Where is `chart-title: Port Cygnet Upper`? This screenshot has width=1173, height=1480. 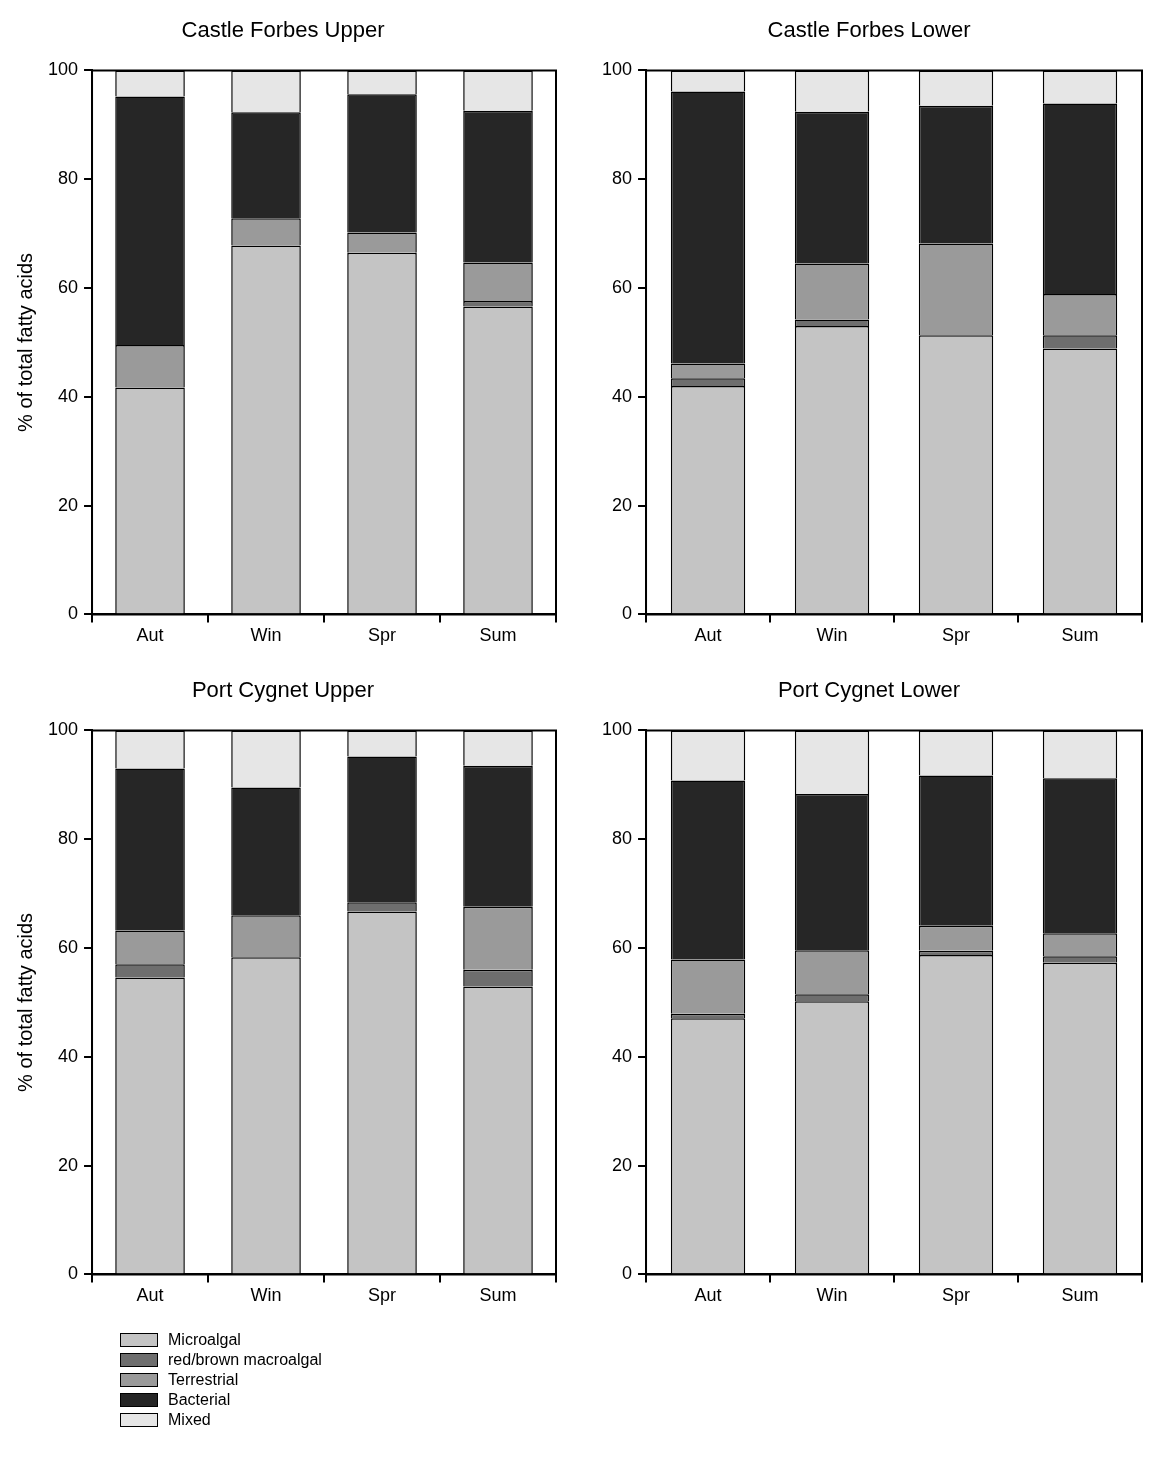
chart-title: Port Cygnet Upper is located at coordinates (283, 690).